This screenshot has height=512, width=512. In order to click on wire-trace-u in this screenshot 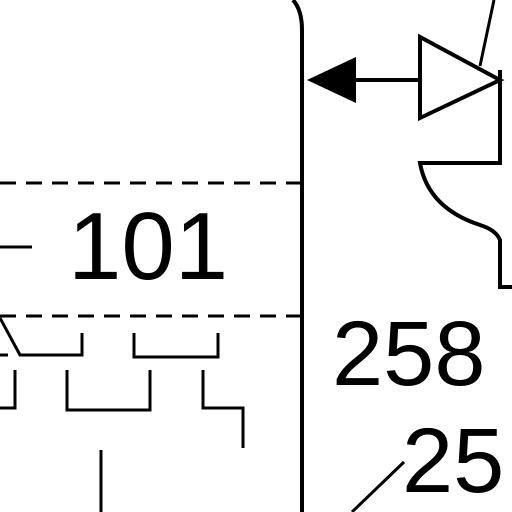, I will do `click(108, 391)`.